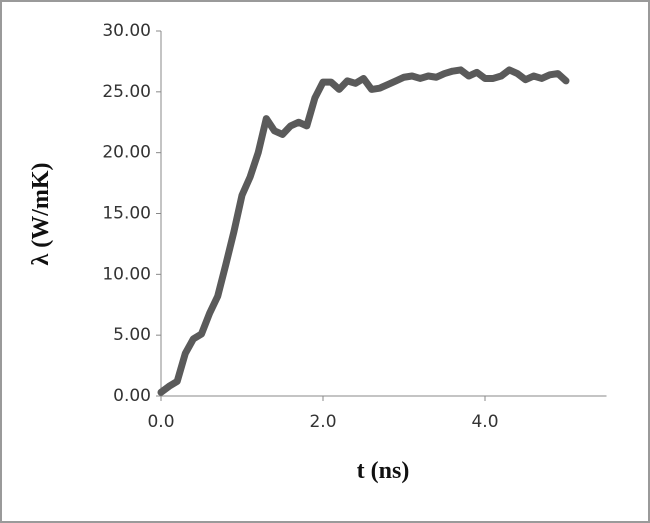  What do you see at coordinates (322, 422) in the screenshot?
I see `x-tick-label: 2.0` at bounding box center [322, 422].